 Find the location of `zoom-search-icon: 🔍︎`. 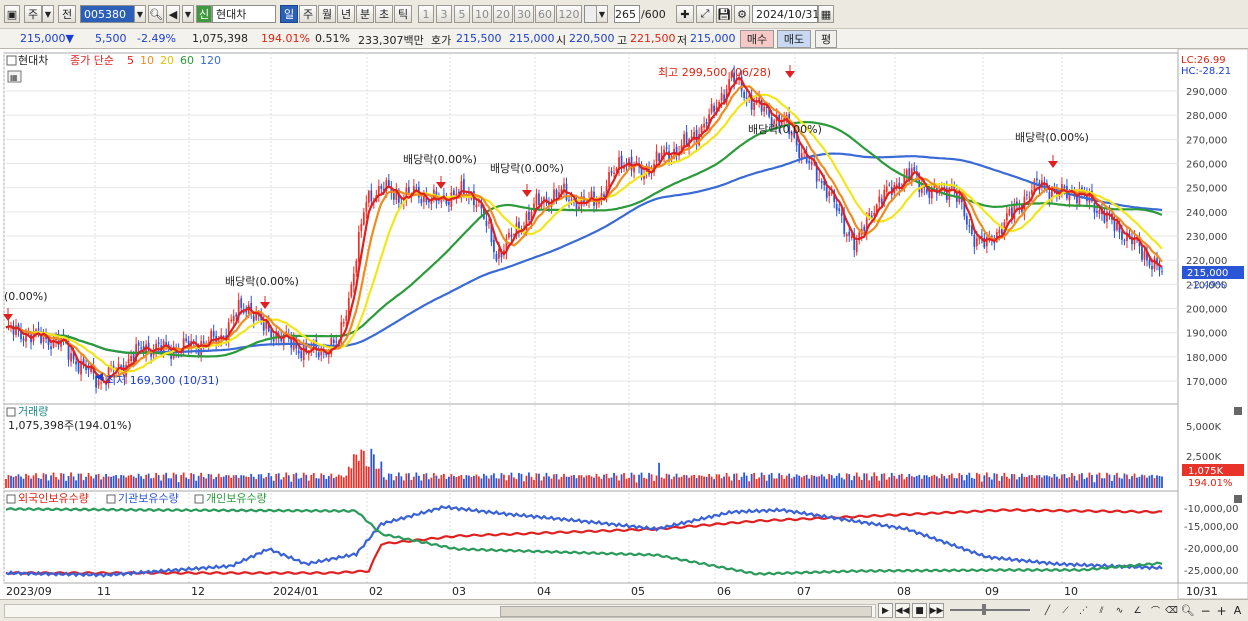

zoom-search-icon: 🔍︎ is located at coordinates (1187, 610).